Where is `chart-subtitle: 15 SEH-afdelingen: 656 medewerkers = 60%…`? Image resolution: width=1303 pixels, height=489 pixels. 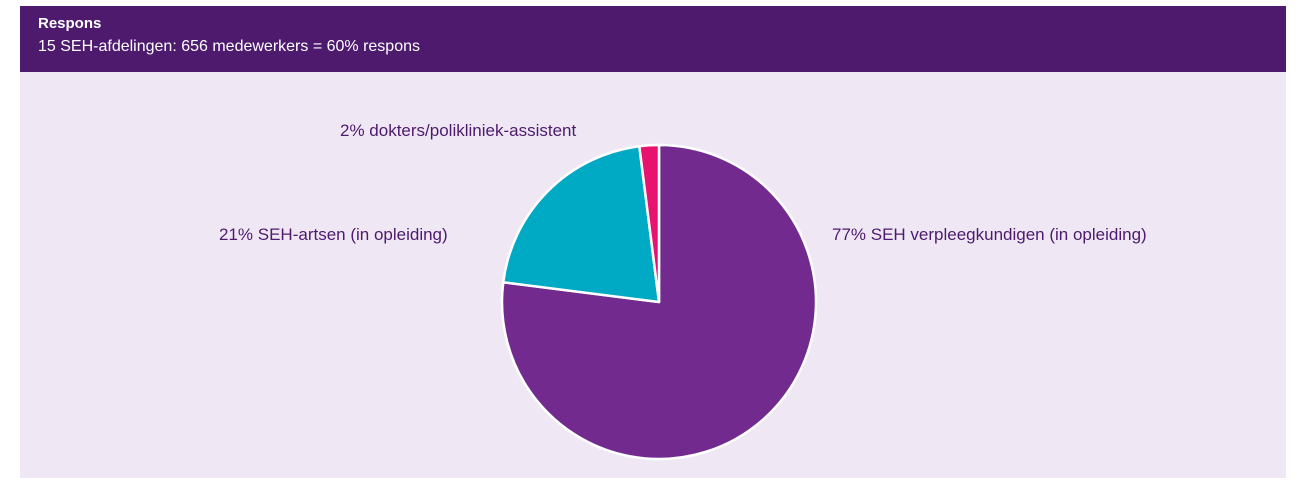 chart-subtitle: 15 SEH-afdelingen: 656 medewerkers = 60%… is located at coordinates (229, 46).